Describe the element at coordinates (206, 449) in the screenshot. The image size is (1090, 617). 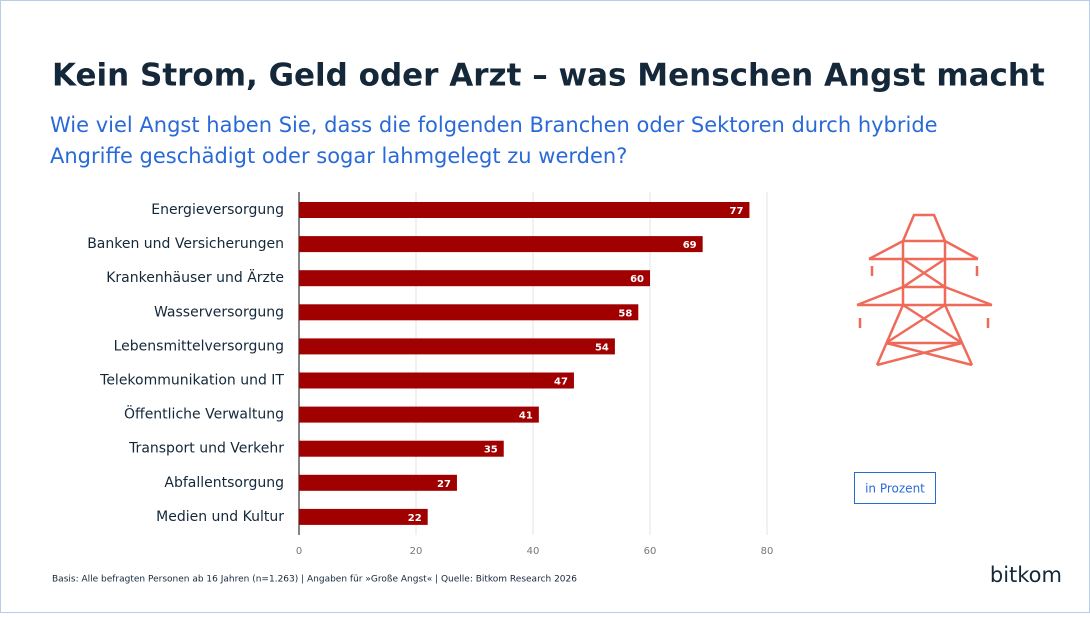
I see `y-tick-label: Transport und Verkehr` at that location.